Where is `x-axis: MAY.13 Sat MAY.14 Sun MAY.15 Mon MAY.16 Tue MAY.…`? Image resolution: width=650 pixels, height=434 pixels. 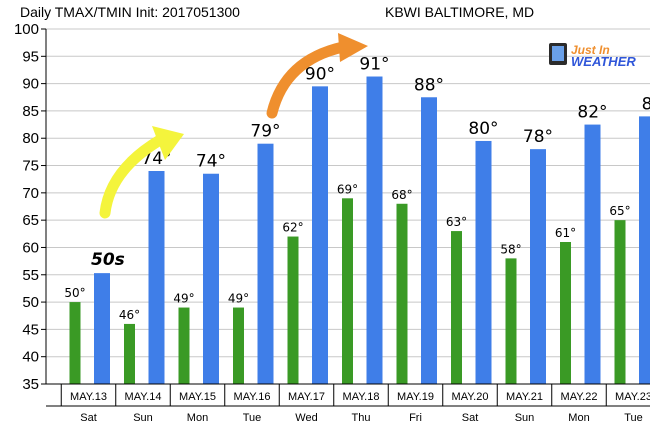 x-axis: MAY.13 Sat MAY.14 Sun MAY.15 Mon MAY.16 Tue MAY.… is located at coordinates (348, 403).